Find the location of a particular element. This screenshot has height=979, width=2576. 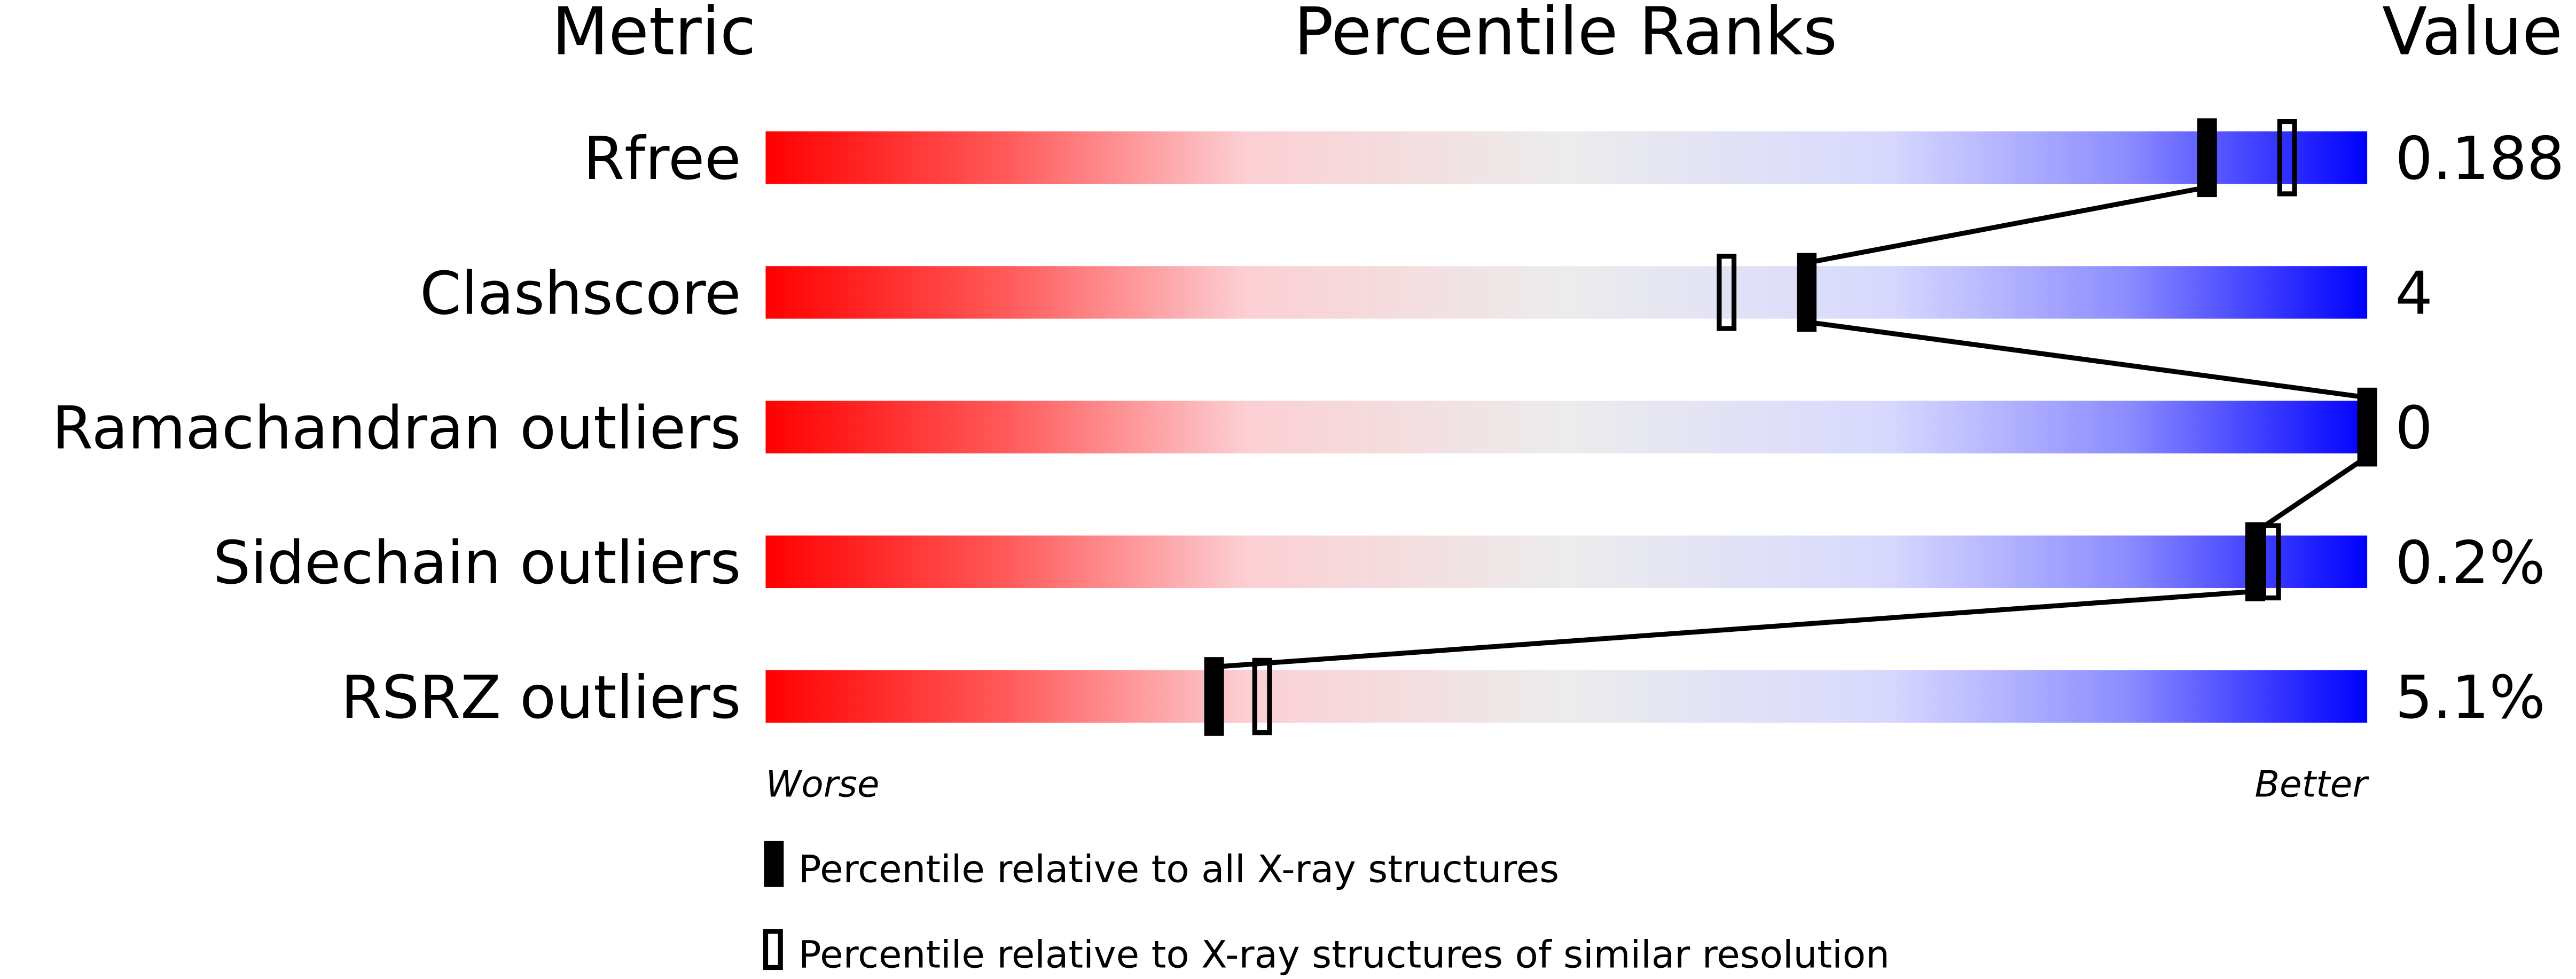

legend-filled-marker is located at coordinates (774, 864).